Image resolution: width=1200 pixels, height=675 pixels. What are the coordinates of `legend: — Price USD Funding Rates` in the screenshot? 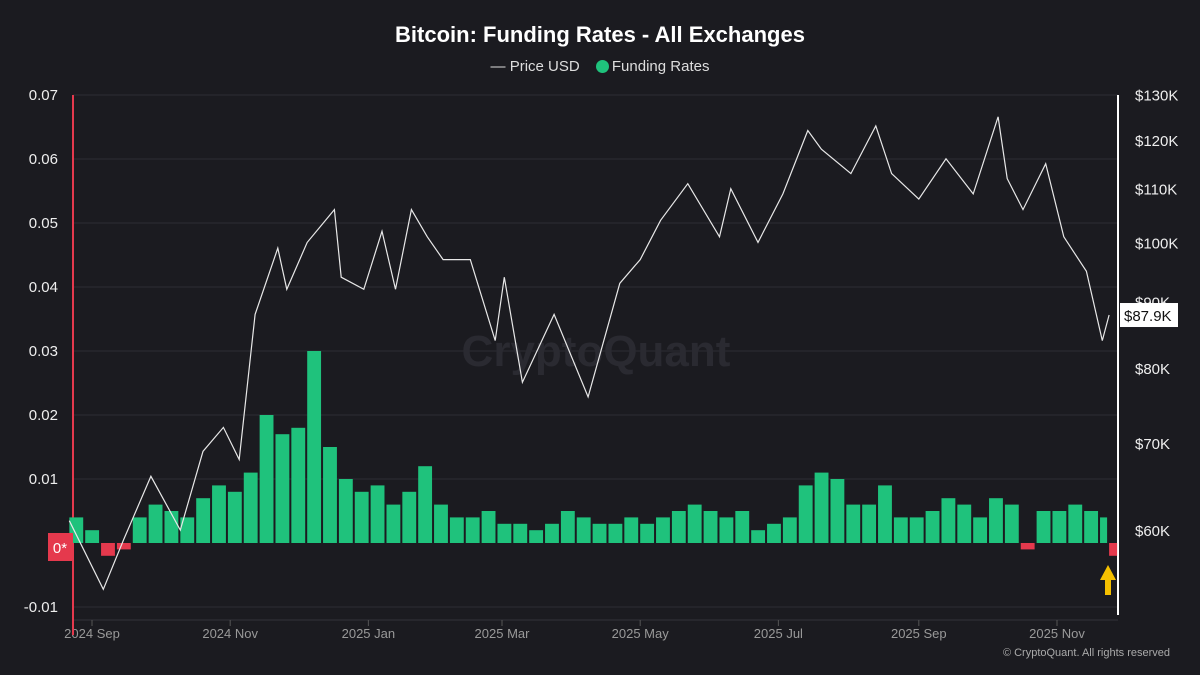 It's located at (600, 66).